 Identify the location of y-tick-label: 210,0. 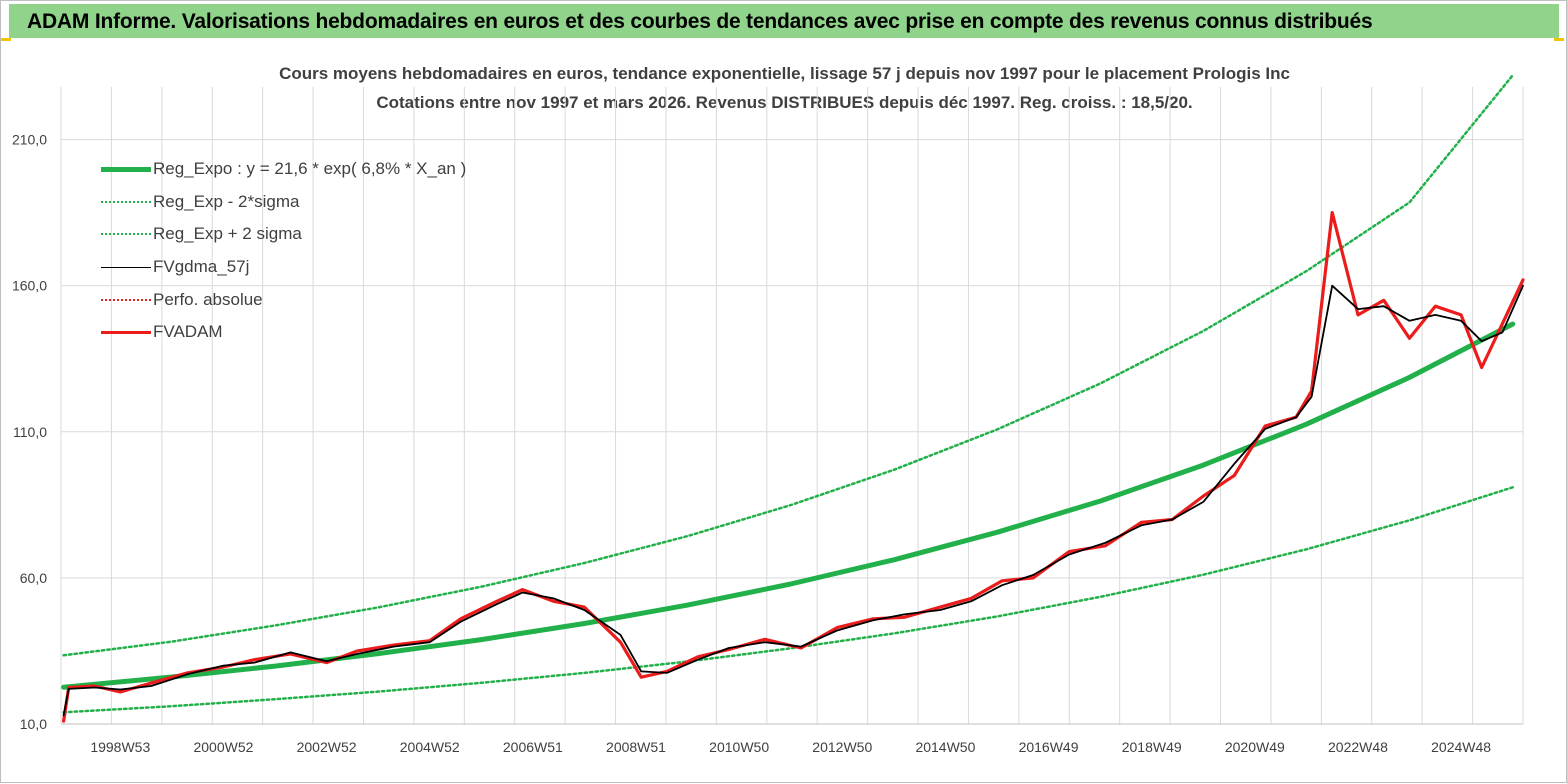
(29, 140).